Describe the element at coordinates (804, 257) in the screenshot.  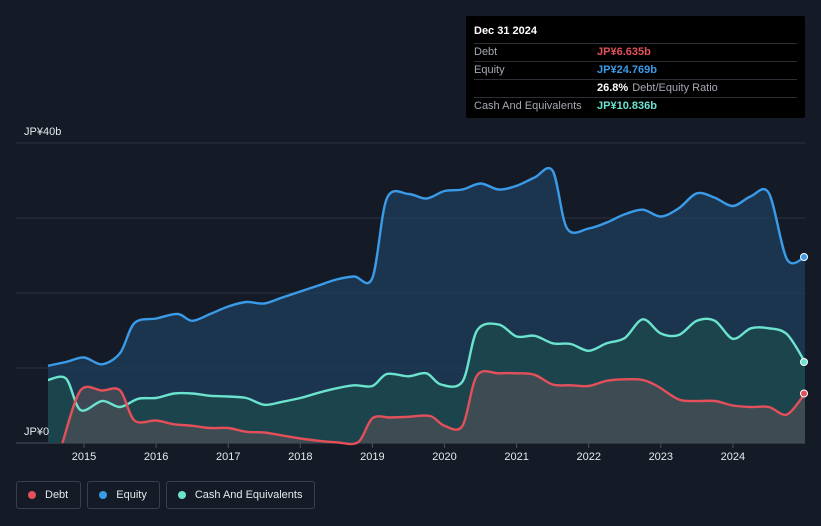
I see `end-marker-equity` at that location.